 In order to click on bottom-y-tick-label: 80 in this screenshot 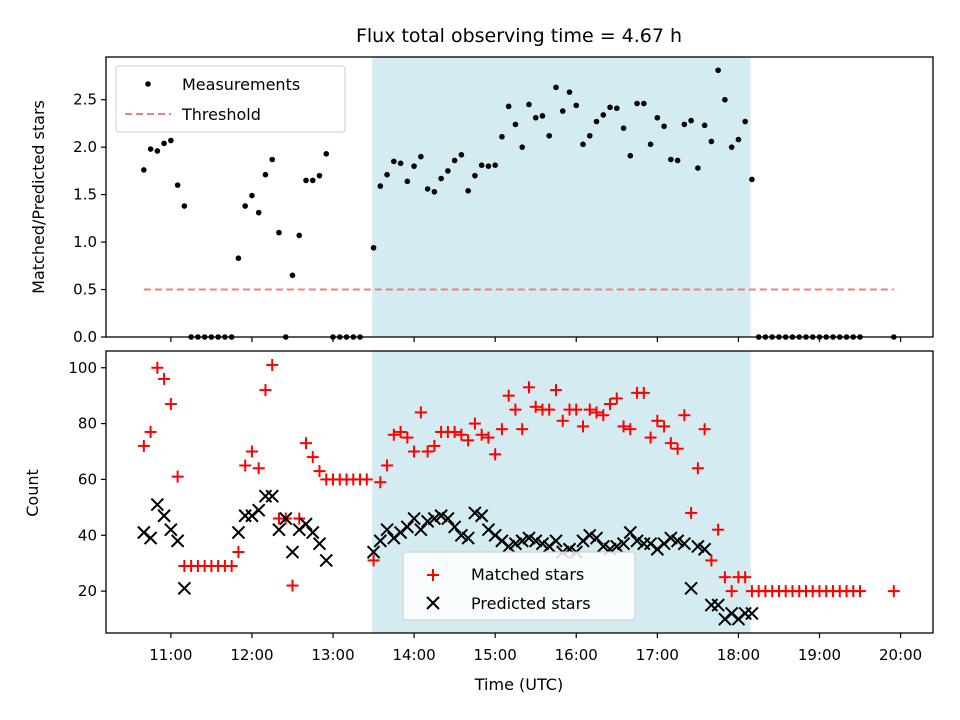, I will do `click(87, 424)`.